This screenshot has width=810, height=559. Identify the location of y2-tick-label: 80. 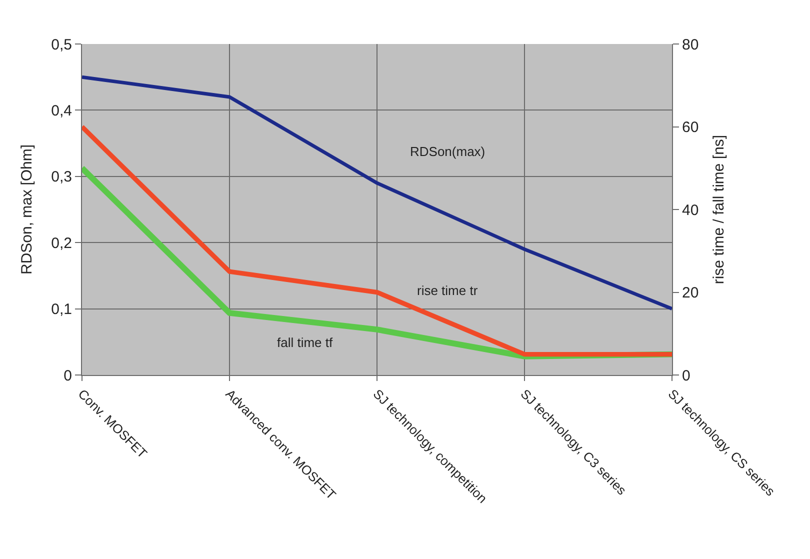
(690, 45).